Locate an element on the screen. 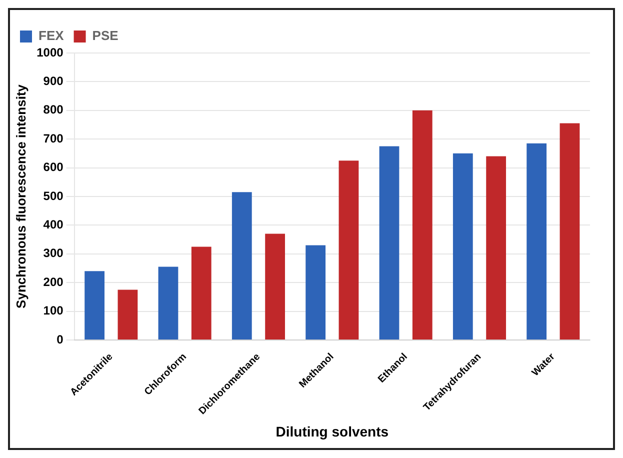 This screenshot has width=623, height=458. y-tick-label: 400 is located at coordinates (53, 224).